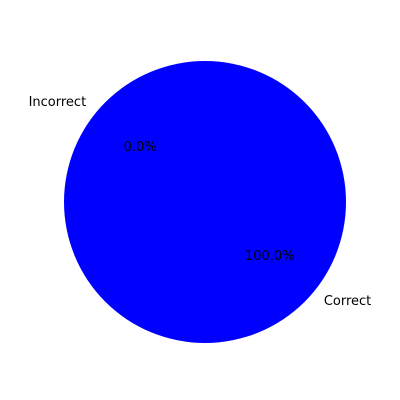 Image resolution: width=400 pixels, height=400 pixels. I want to click on slice-label-correct: Correct, so click(347, 301).